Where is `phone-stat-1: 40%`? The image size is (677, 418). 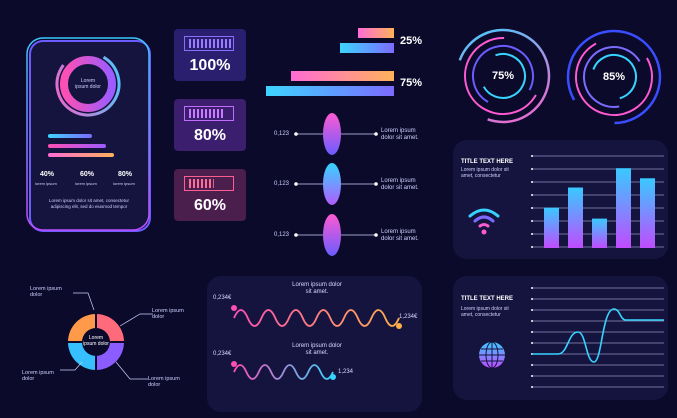 phone-stat-1: 40% is located at coordinates (47, 174).